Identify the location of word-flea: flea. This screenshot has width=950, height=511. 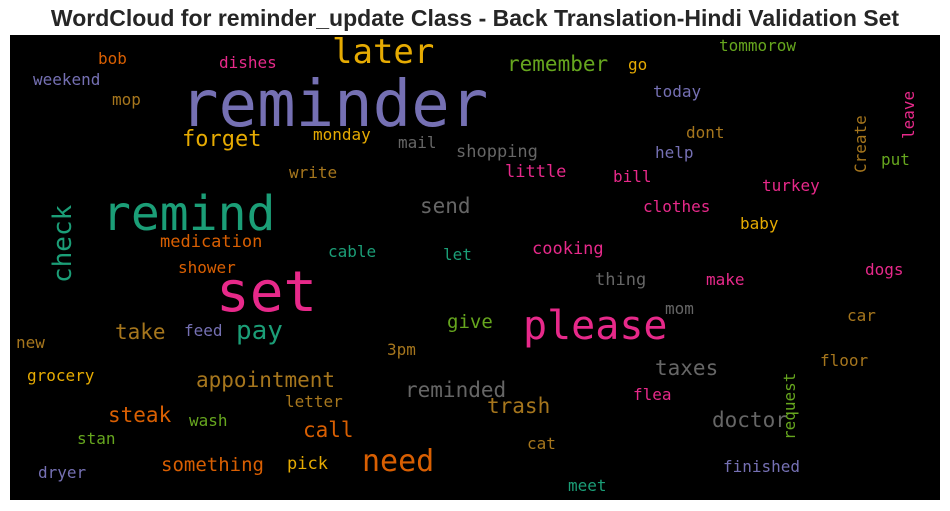
(652, 394).